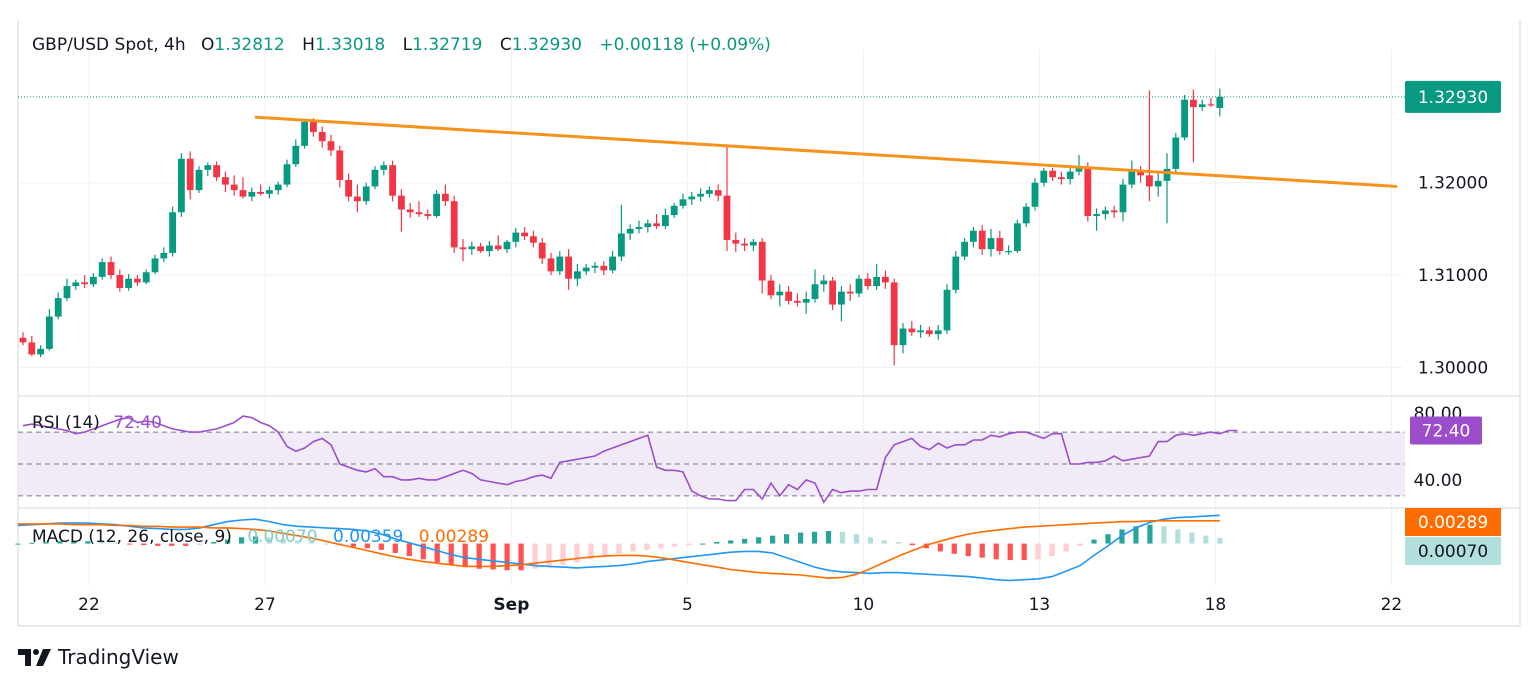  I want to click on tradingview-brand: TradingView, so click(98, 657).